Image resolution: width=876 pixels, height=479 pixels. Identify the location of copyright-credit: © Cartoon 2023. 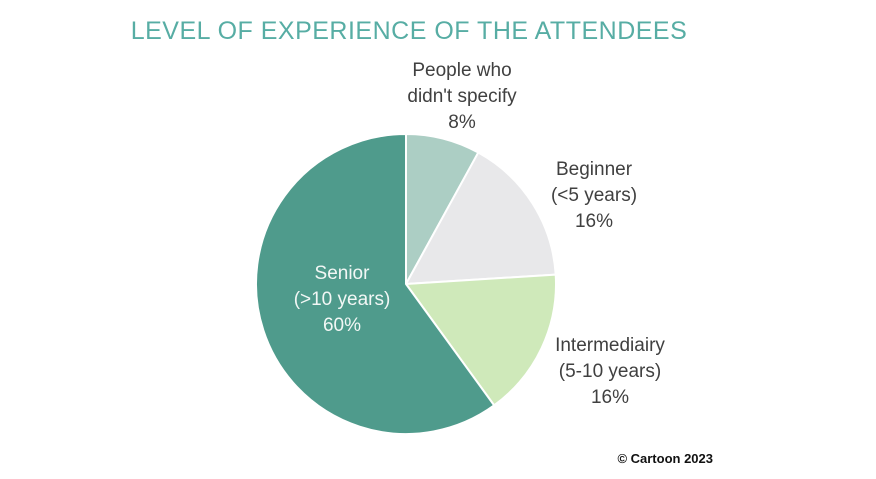
(665, 458).